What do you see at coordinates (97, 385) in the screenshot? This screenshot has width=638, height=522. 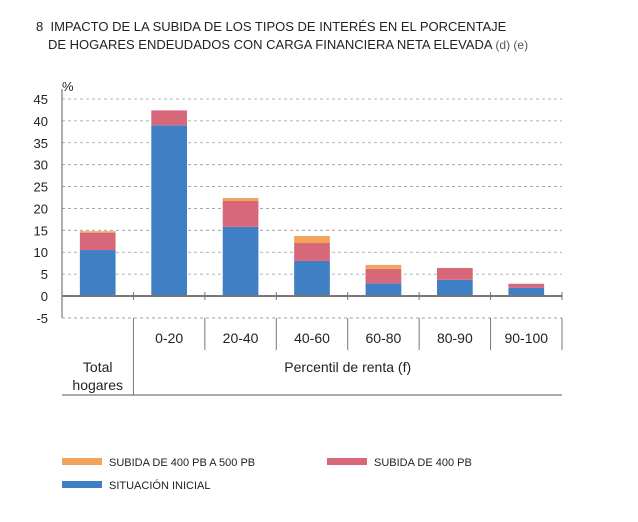 I see `group-label-total: hogares` at bounding box center [97, 385].